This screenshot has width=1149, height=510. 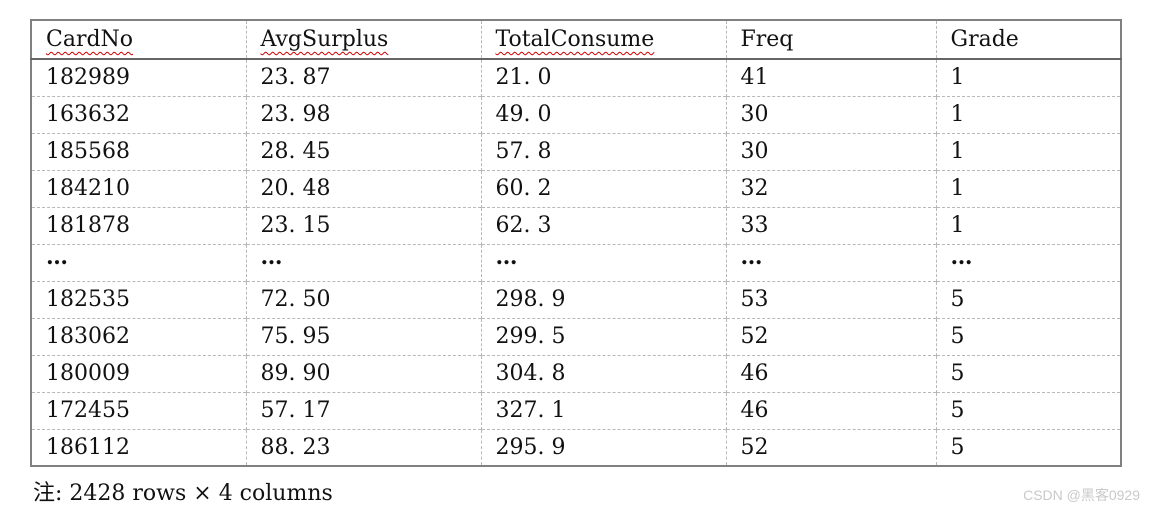 What do you see at coordinates (295, 299) in the screenshot?
I see `table-cell-text: 72. 50` at bounding box center [295, 299].